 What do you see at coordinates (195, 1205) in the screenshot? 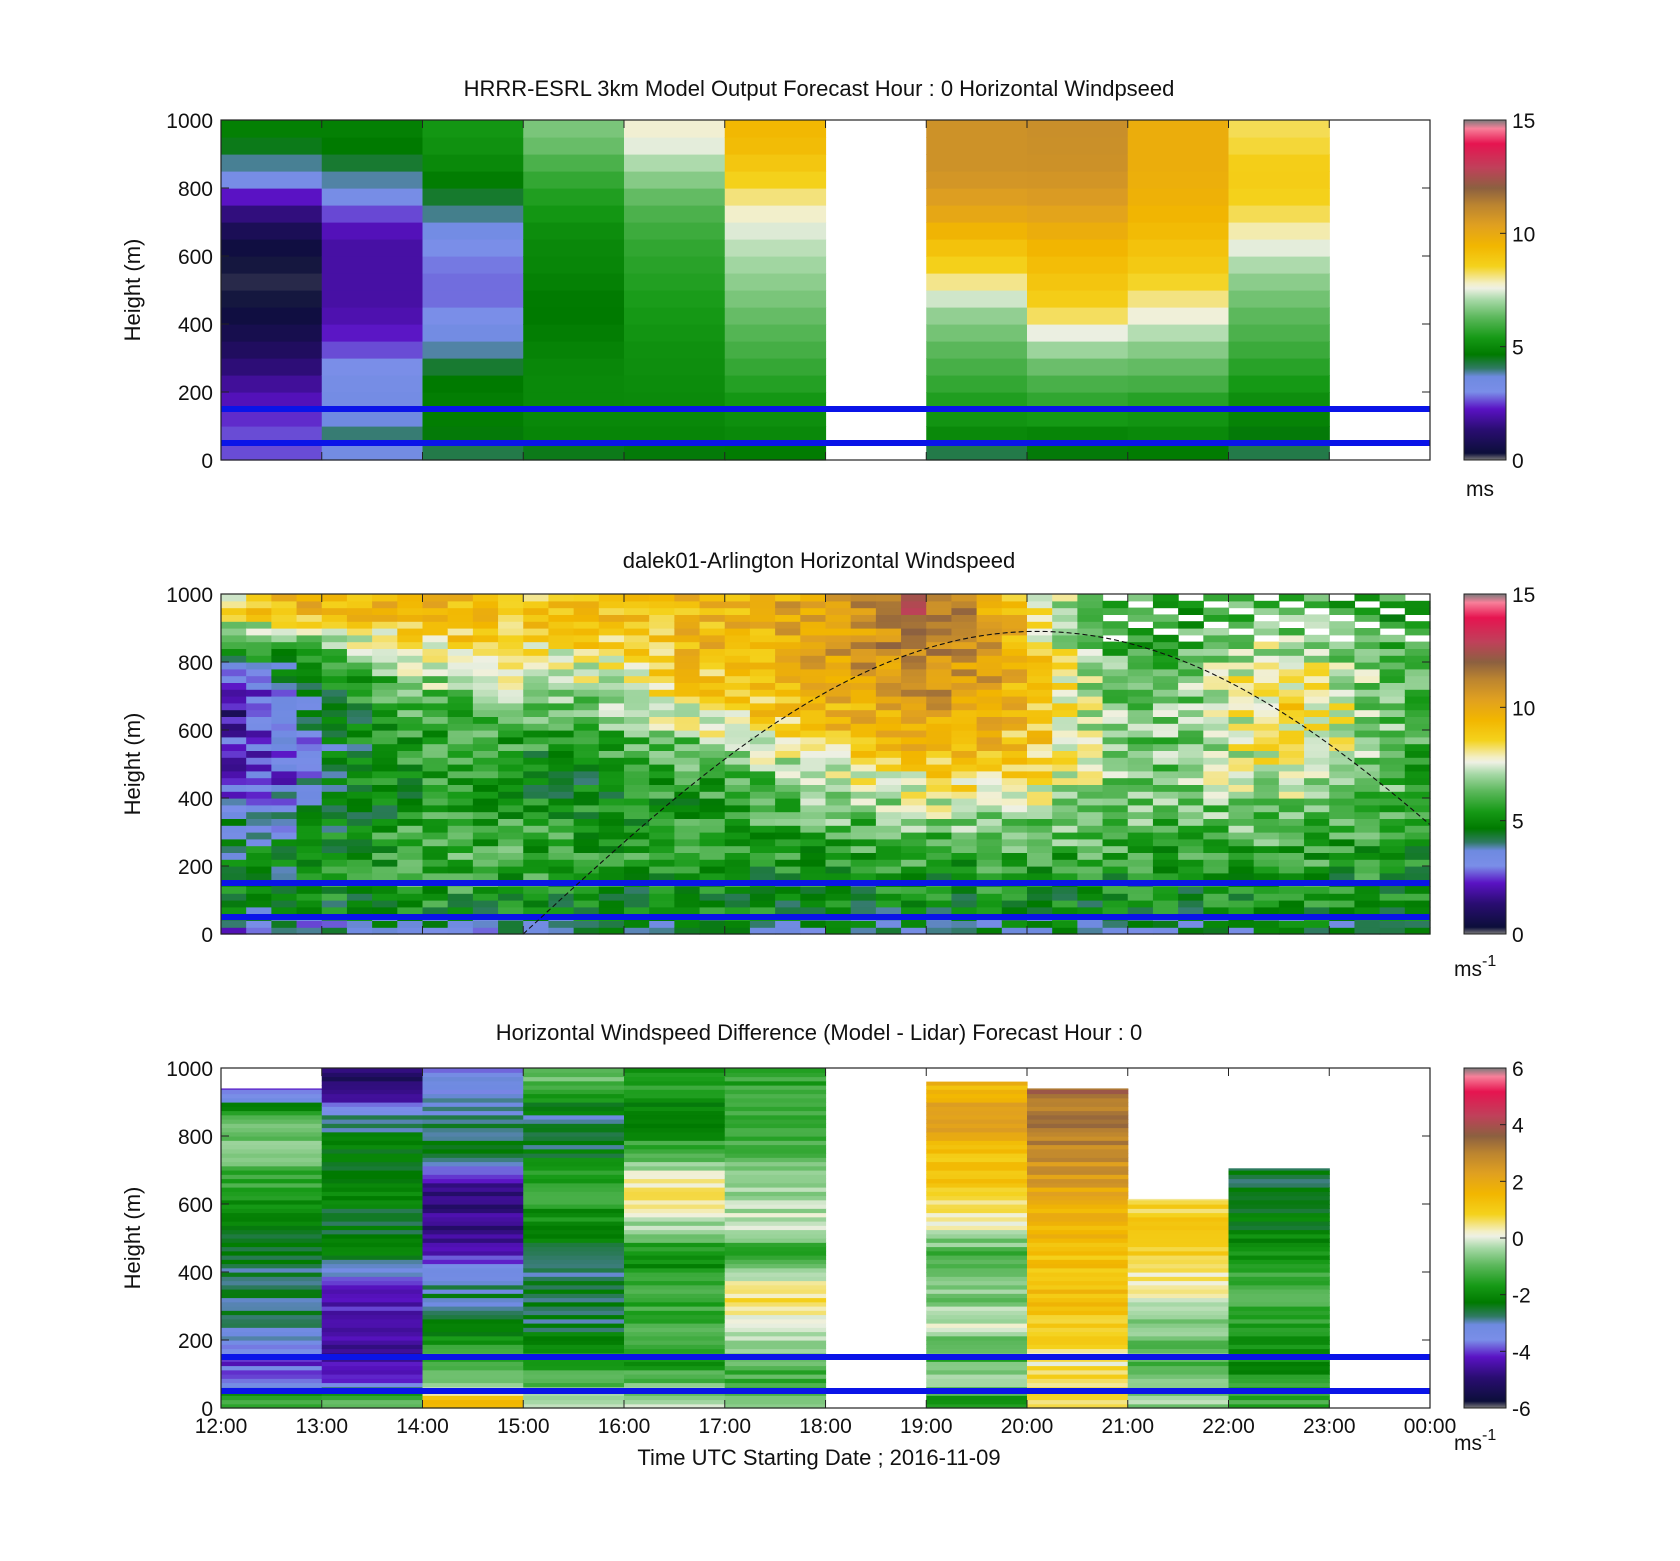
I see `y-tick-label: 600` at bounding box center [195, 1205].